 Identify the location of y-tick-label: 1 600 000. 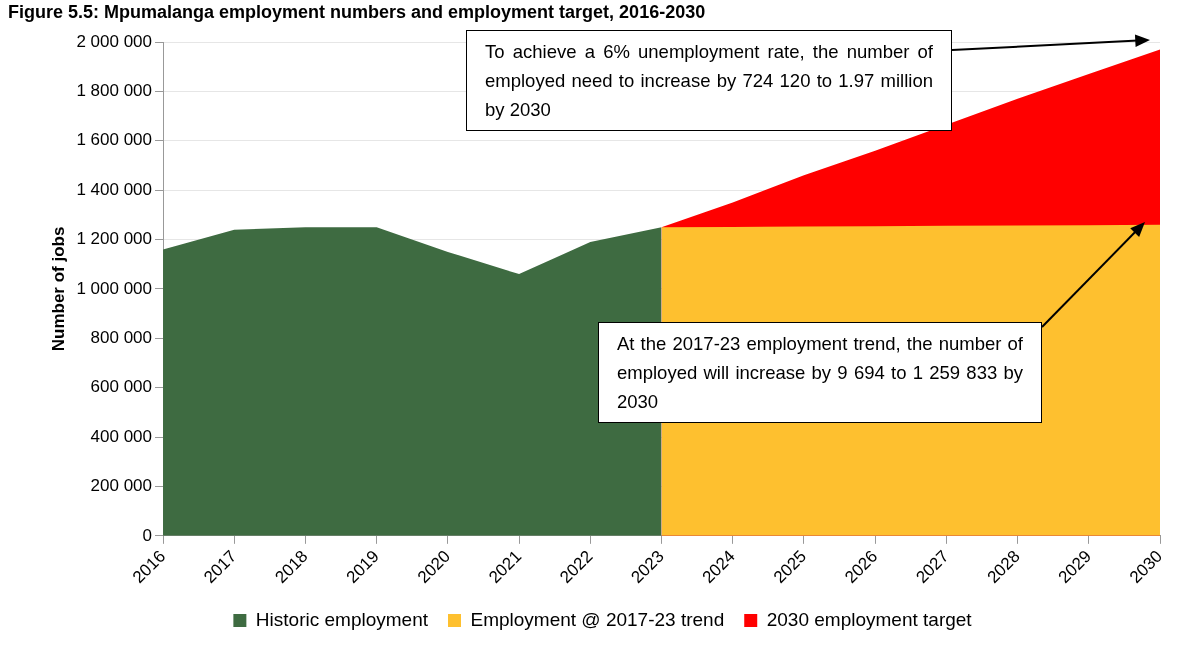
(114, 140).